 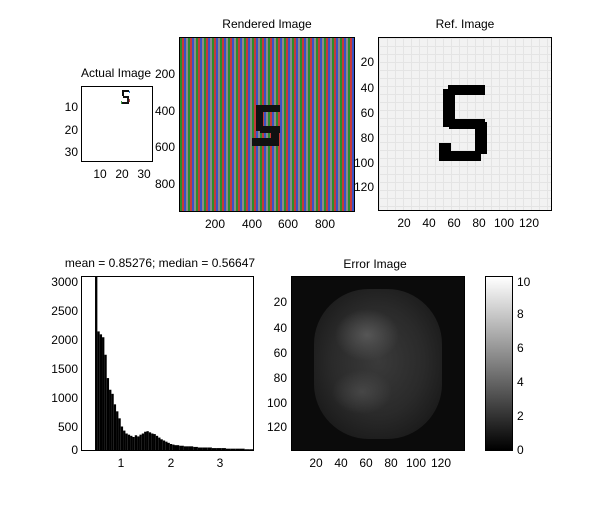 What do you see at coordinates (520, 416) in the screenshot?
I see `colorbar-tick: 2` at bounding box center [520, 416].